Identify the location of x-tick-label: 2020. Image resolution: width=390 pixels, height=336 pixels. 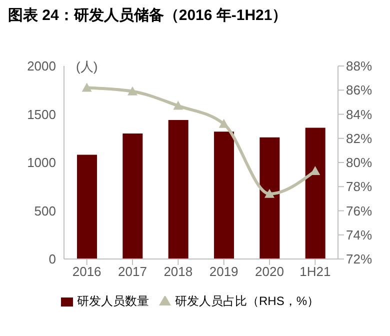
(269, 272).